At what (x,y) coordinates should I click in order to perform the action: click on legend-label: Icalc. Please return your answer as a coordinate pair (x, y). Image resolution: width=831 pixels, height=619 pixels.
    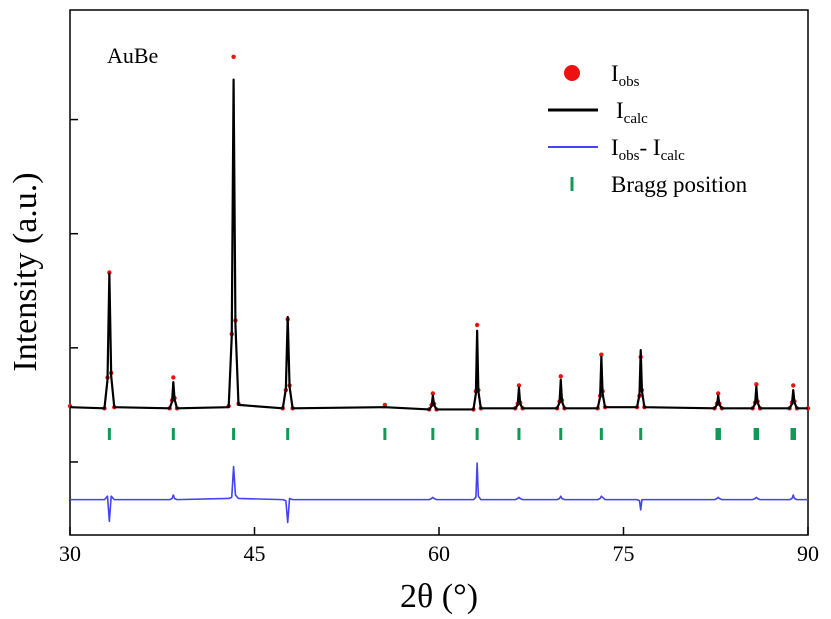
    Looking at the image, I should click on (632, 112).